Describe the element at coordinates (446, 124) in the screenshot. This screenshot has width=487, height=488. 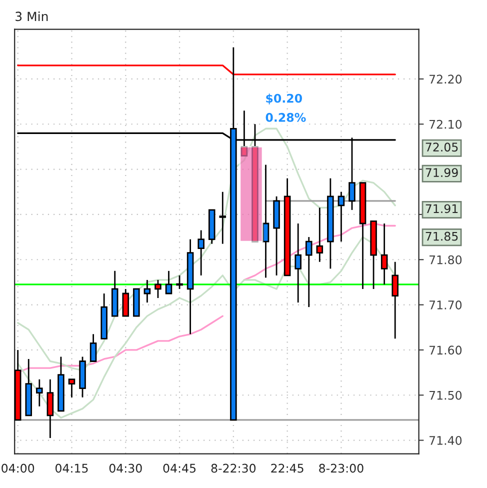
I see `y-tick-label: 72.10` at that location.